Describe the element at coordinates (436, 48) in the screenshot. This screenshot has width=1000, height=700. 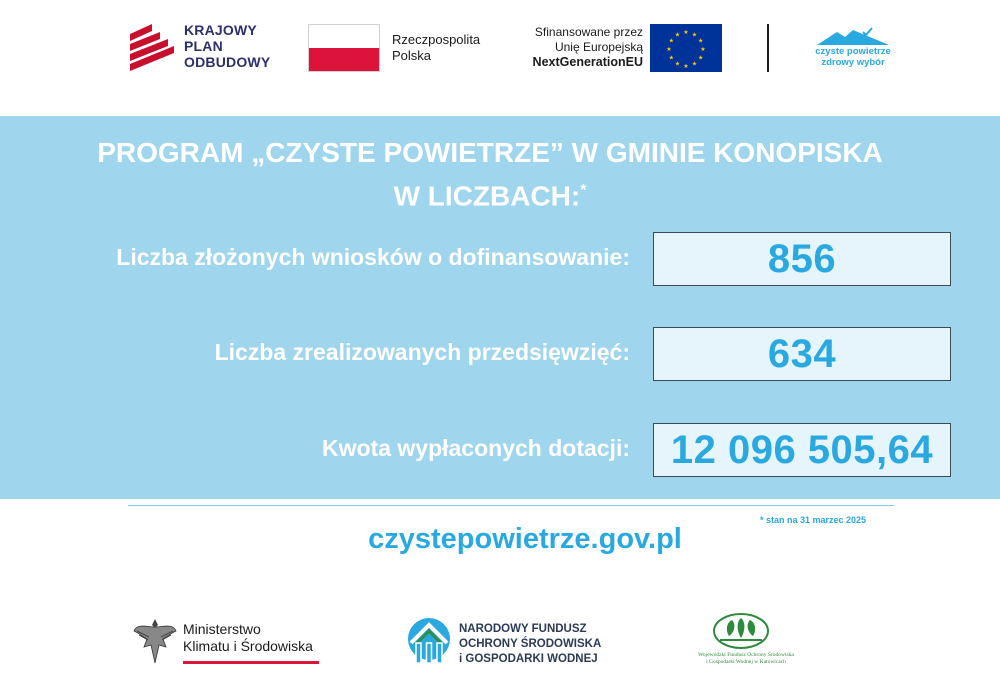
I see `rzeczpospolita-text: Rzeczpospolita Polska` at that location.